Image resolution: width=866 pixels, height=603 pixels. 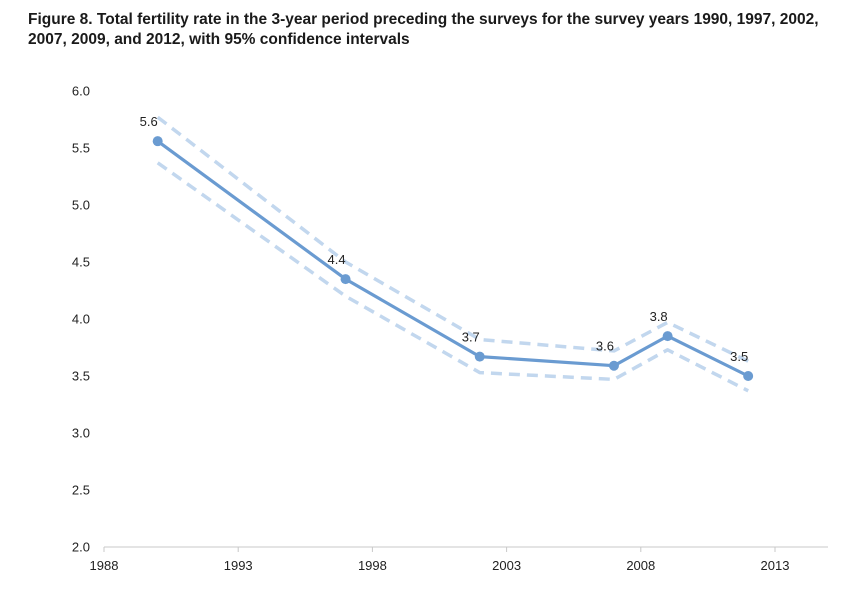 I want to click on y-tick-label: 4.0, so click(x=81, y=319).